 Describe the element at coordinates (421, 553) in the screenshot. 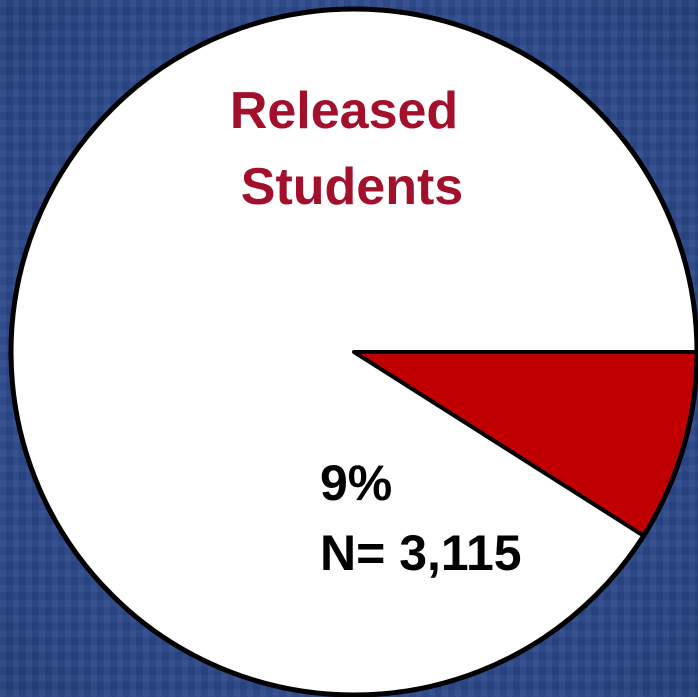

I see `slice-count-label: N= 3,115` at that location.